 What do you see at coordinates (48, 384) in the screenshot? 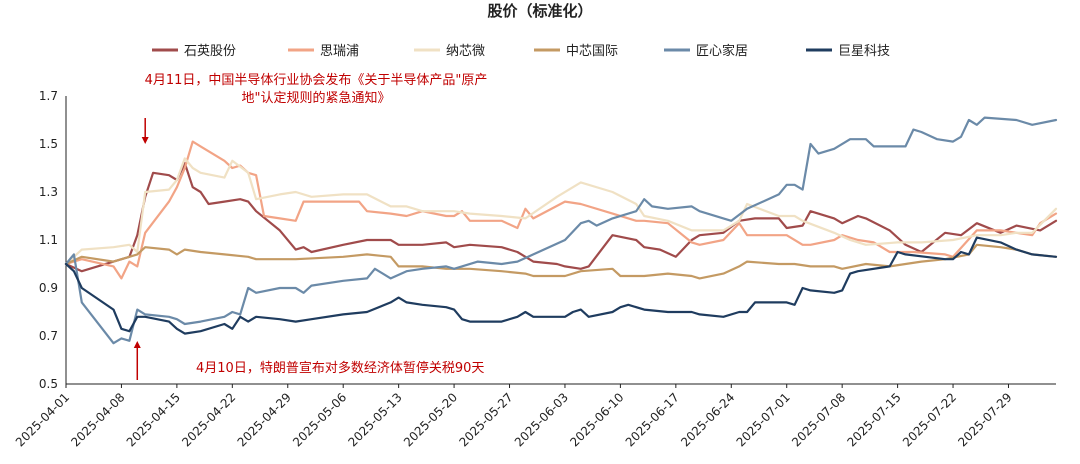
I see `y-tick-label: 0.5` at bounding box center [48, 384].